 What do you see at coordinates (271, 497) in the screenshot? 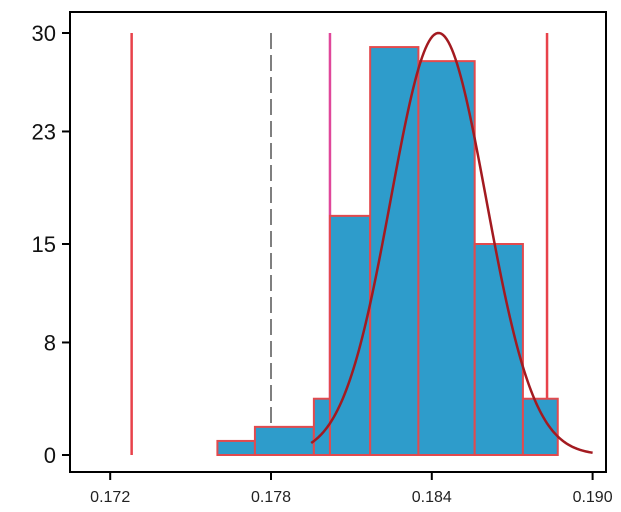
I see `x-tick-label: 0.178` at bounding box center [271, 497].